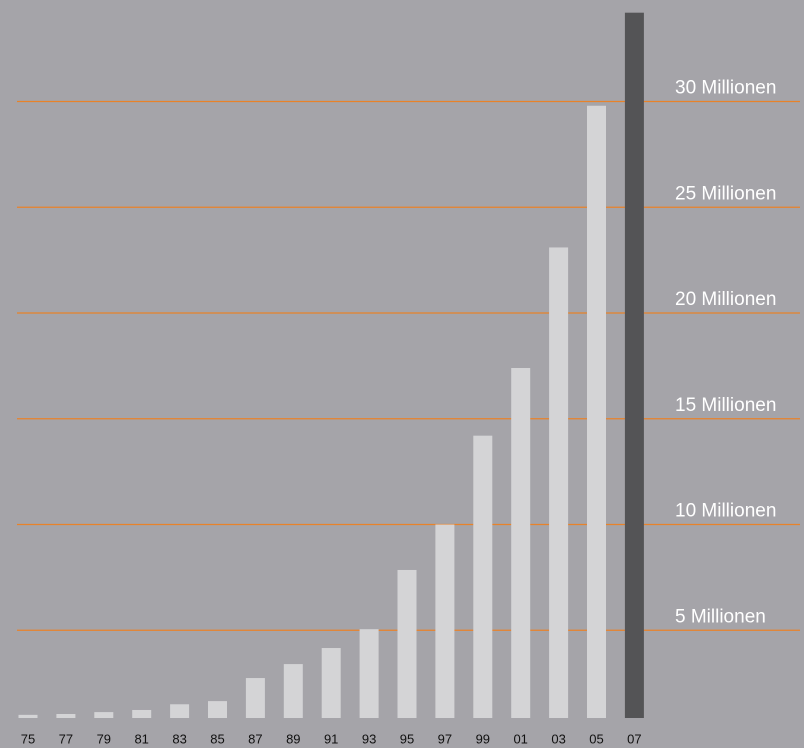 The height and width of the screenshot is (748, 804). What do you see at coordinates (483, 738) in the screenshot?
I see `x-tick-label: 99` at bounding box center [483, 738].